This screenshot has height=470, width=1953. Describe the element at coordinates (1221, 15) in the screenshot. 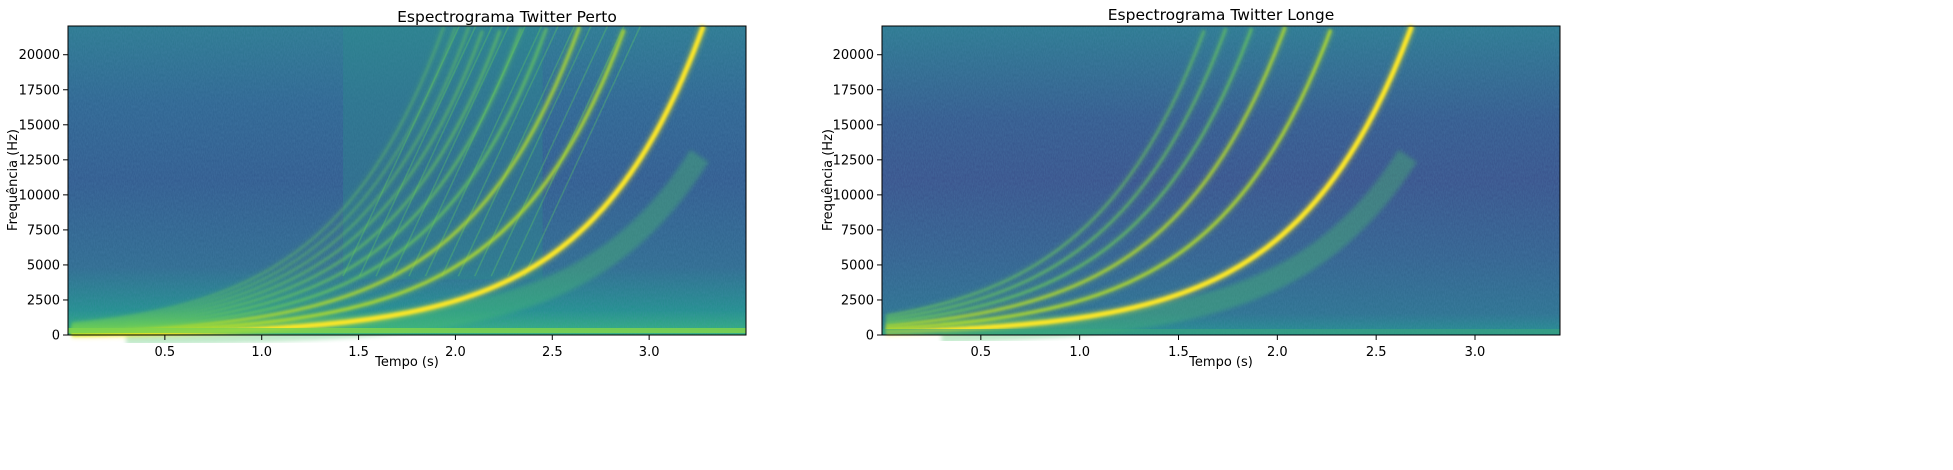

I see `chart-title: Espectrograma Twitter Longe` at that location.